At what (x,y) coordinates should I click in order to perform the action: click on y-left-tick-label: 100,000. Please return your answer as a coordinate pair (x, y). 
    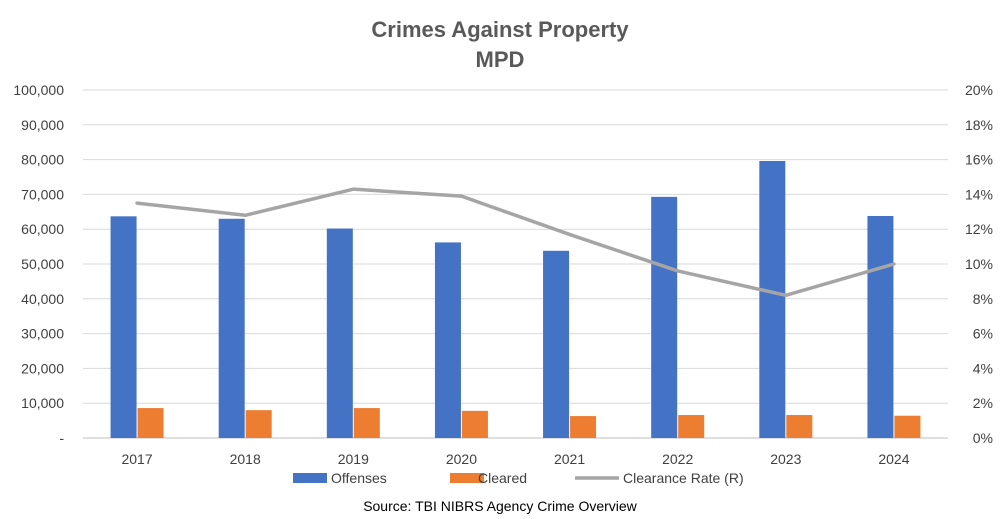
    Looking at the image, I should click on (38, 90).